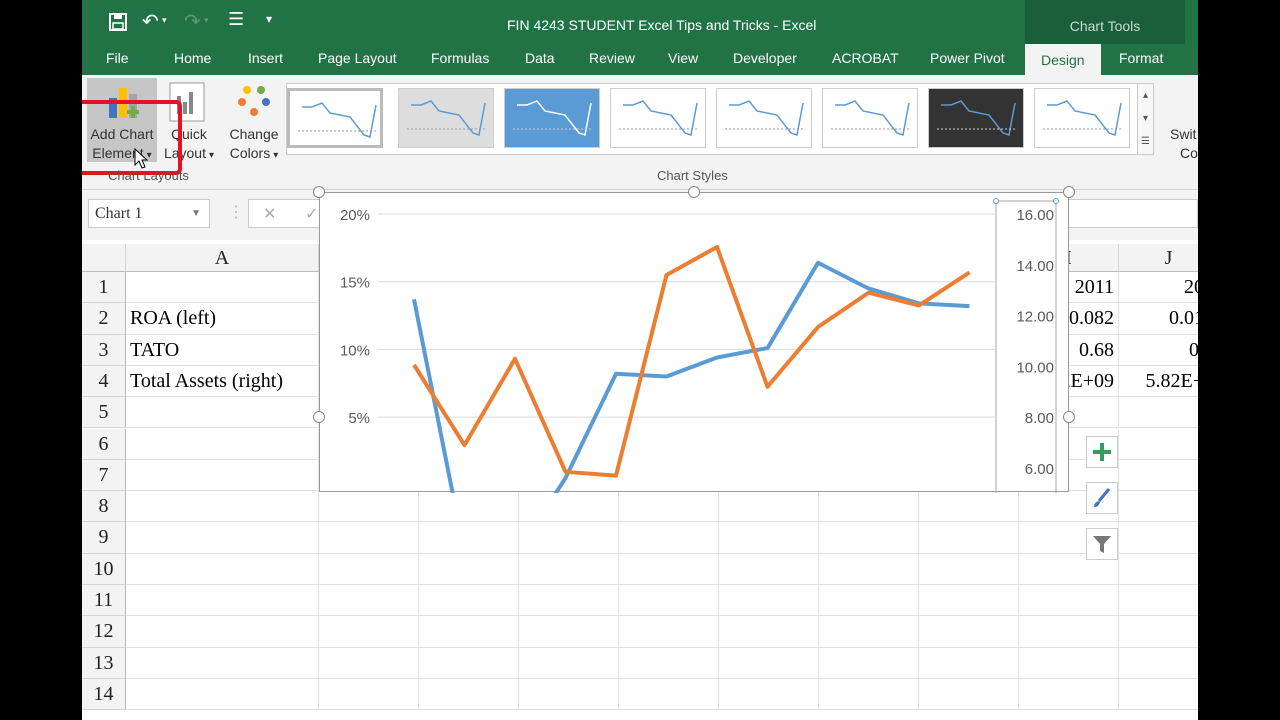 The image size is (1280, 720). Describe the element at coordinates (222, 475) in the screenshot. I see `cell-a7` at that location.